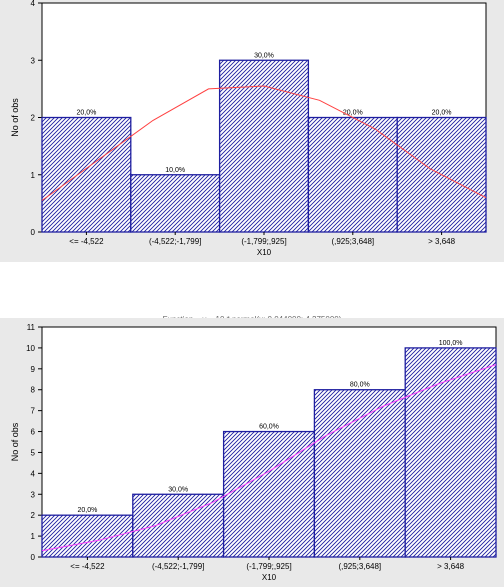 Image resolution: width=504 pixels, height=587 pixels. I want to click on y-tick-label: 11, so click(31, 327).